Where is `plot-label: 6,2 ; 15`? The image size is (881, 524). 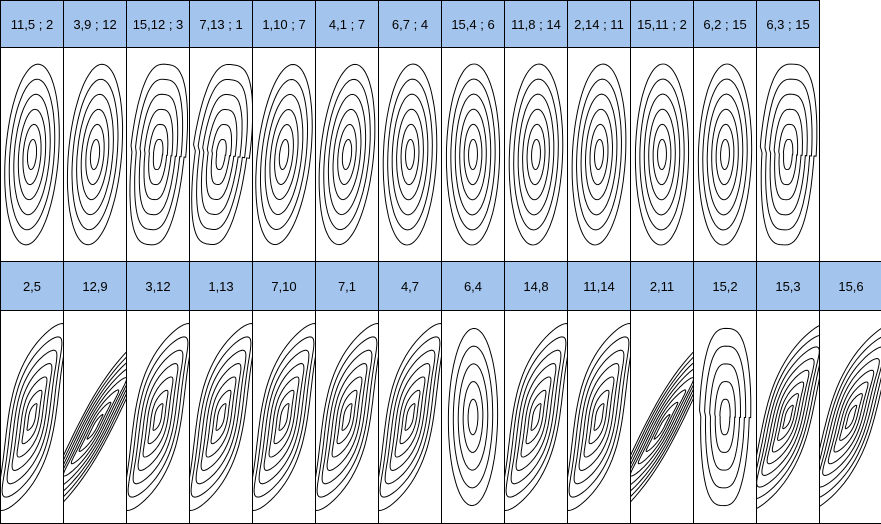
plot-label: 6,2 ; 15 is located at coordinates (725, 24).